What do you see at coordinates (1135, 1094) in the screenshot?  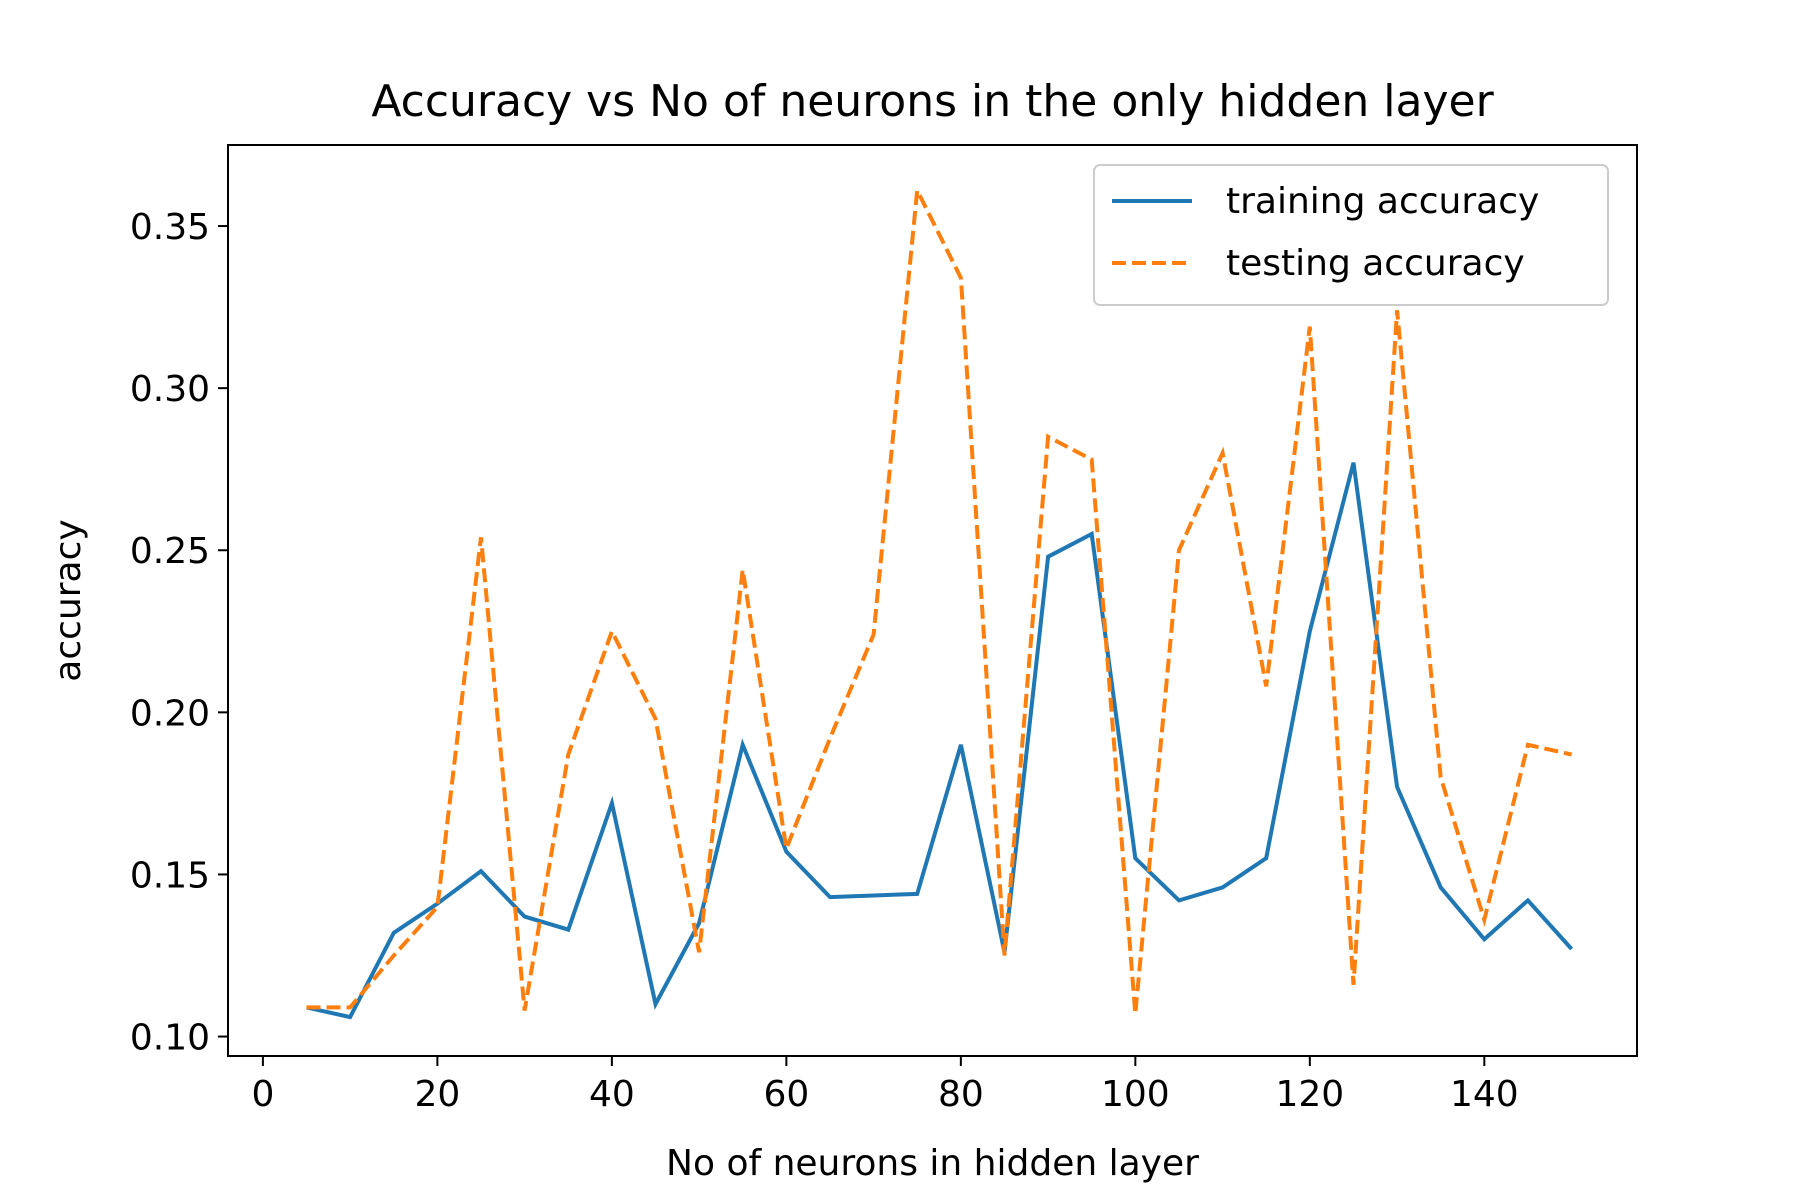 I see `x-tick-label: 100` at bounding box center [1135, 1094].